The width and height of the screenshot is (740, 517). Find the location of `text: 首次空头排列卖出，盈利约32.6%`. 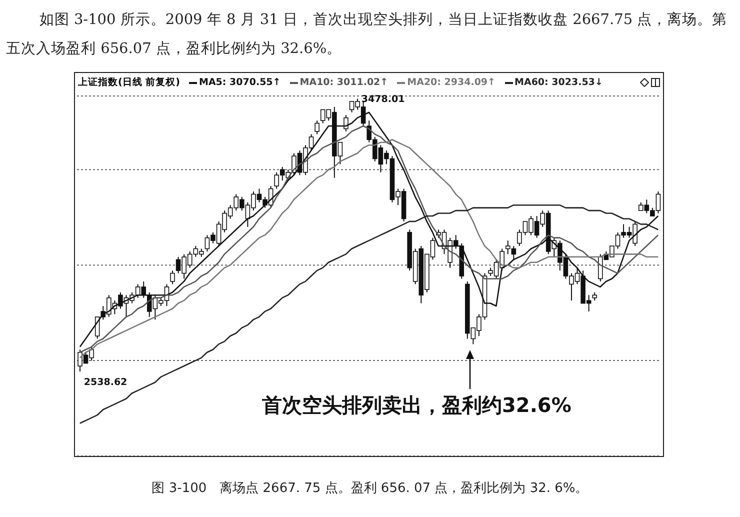

text: 首次空头排列卖出，盈利约32.6% is located at coordinates (417, 405).